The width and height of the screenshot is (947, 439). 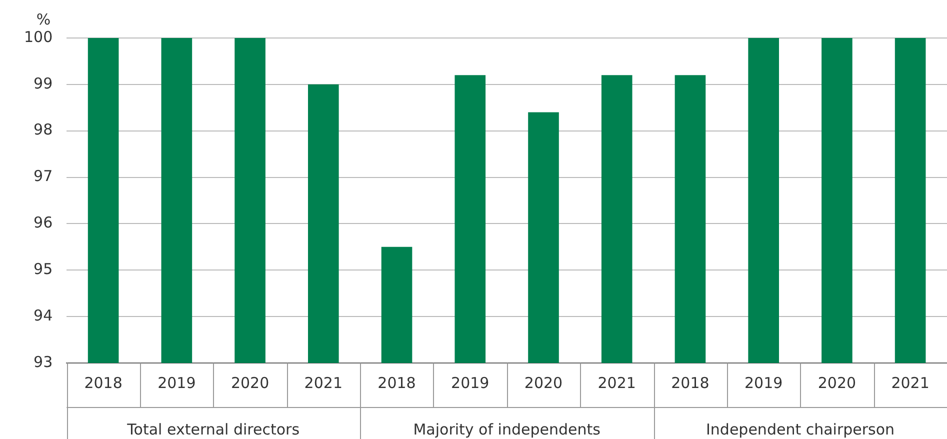 What do you see at coordinates (507, 429) in the screenshot?
I see `text: Majority of independents` at bounding box center [507, 429].